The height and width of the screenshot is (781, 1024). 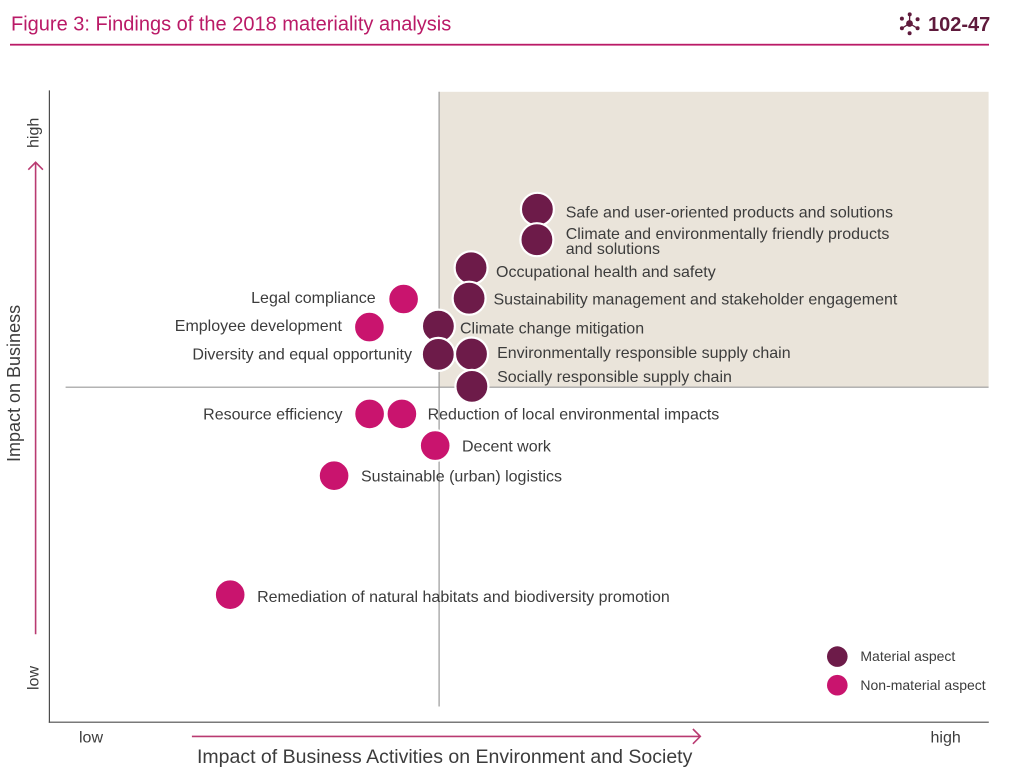 What do you see at coordinates (302, 355) in the screenshot?
I see `svg-text:Diversity and equal opportunit: Diversity and equal opportunity` at bounding box center [302, 355].